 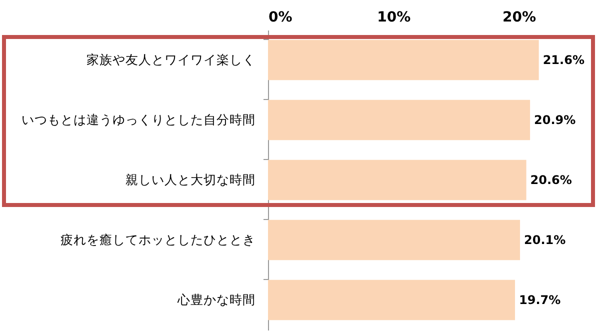 I want to click on y-tick-label: 親しい人と大切な時間, so click(x=191, y=179).